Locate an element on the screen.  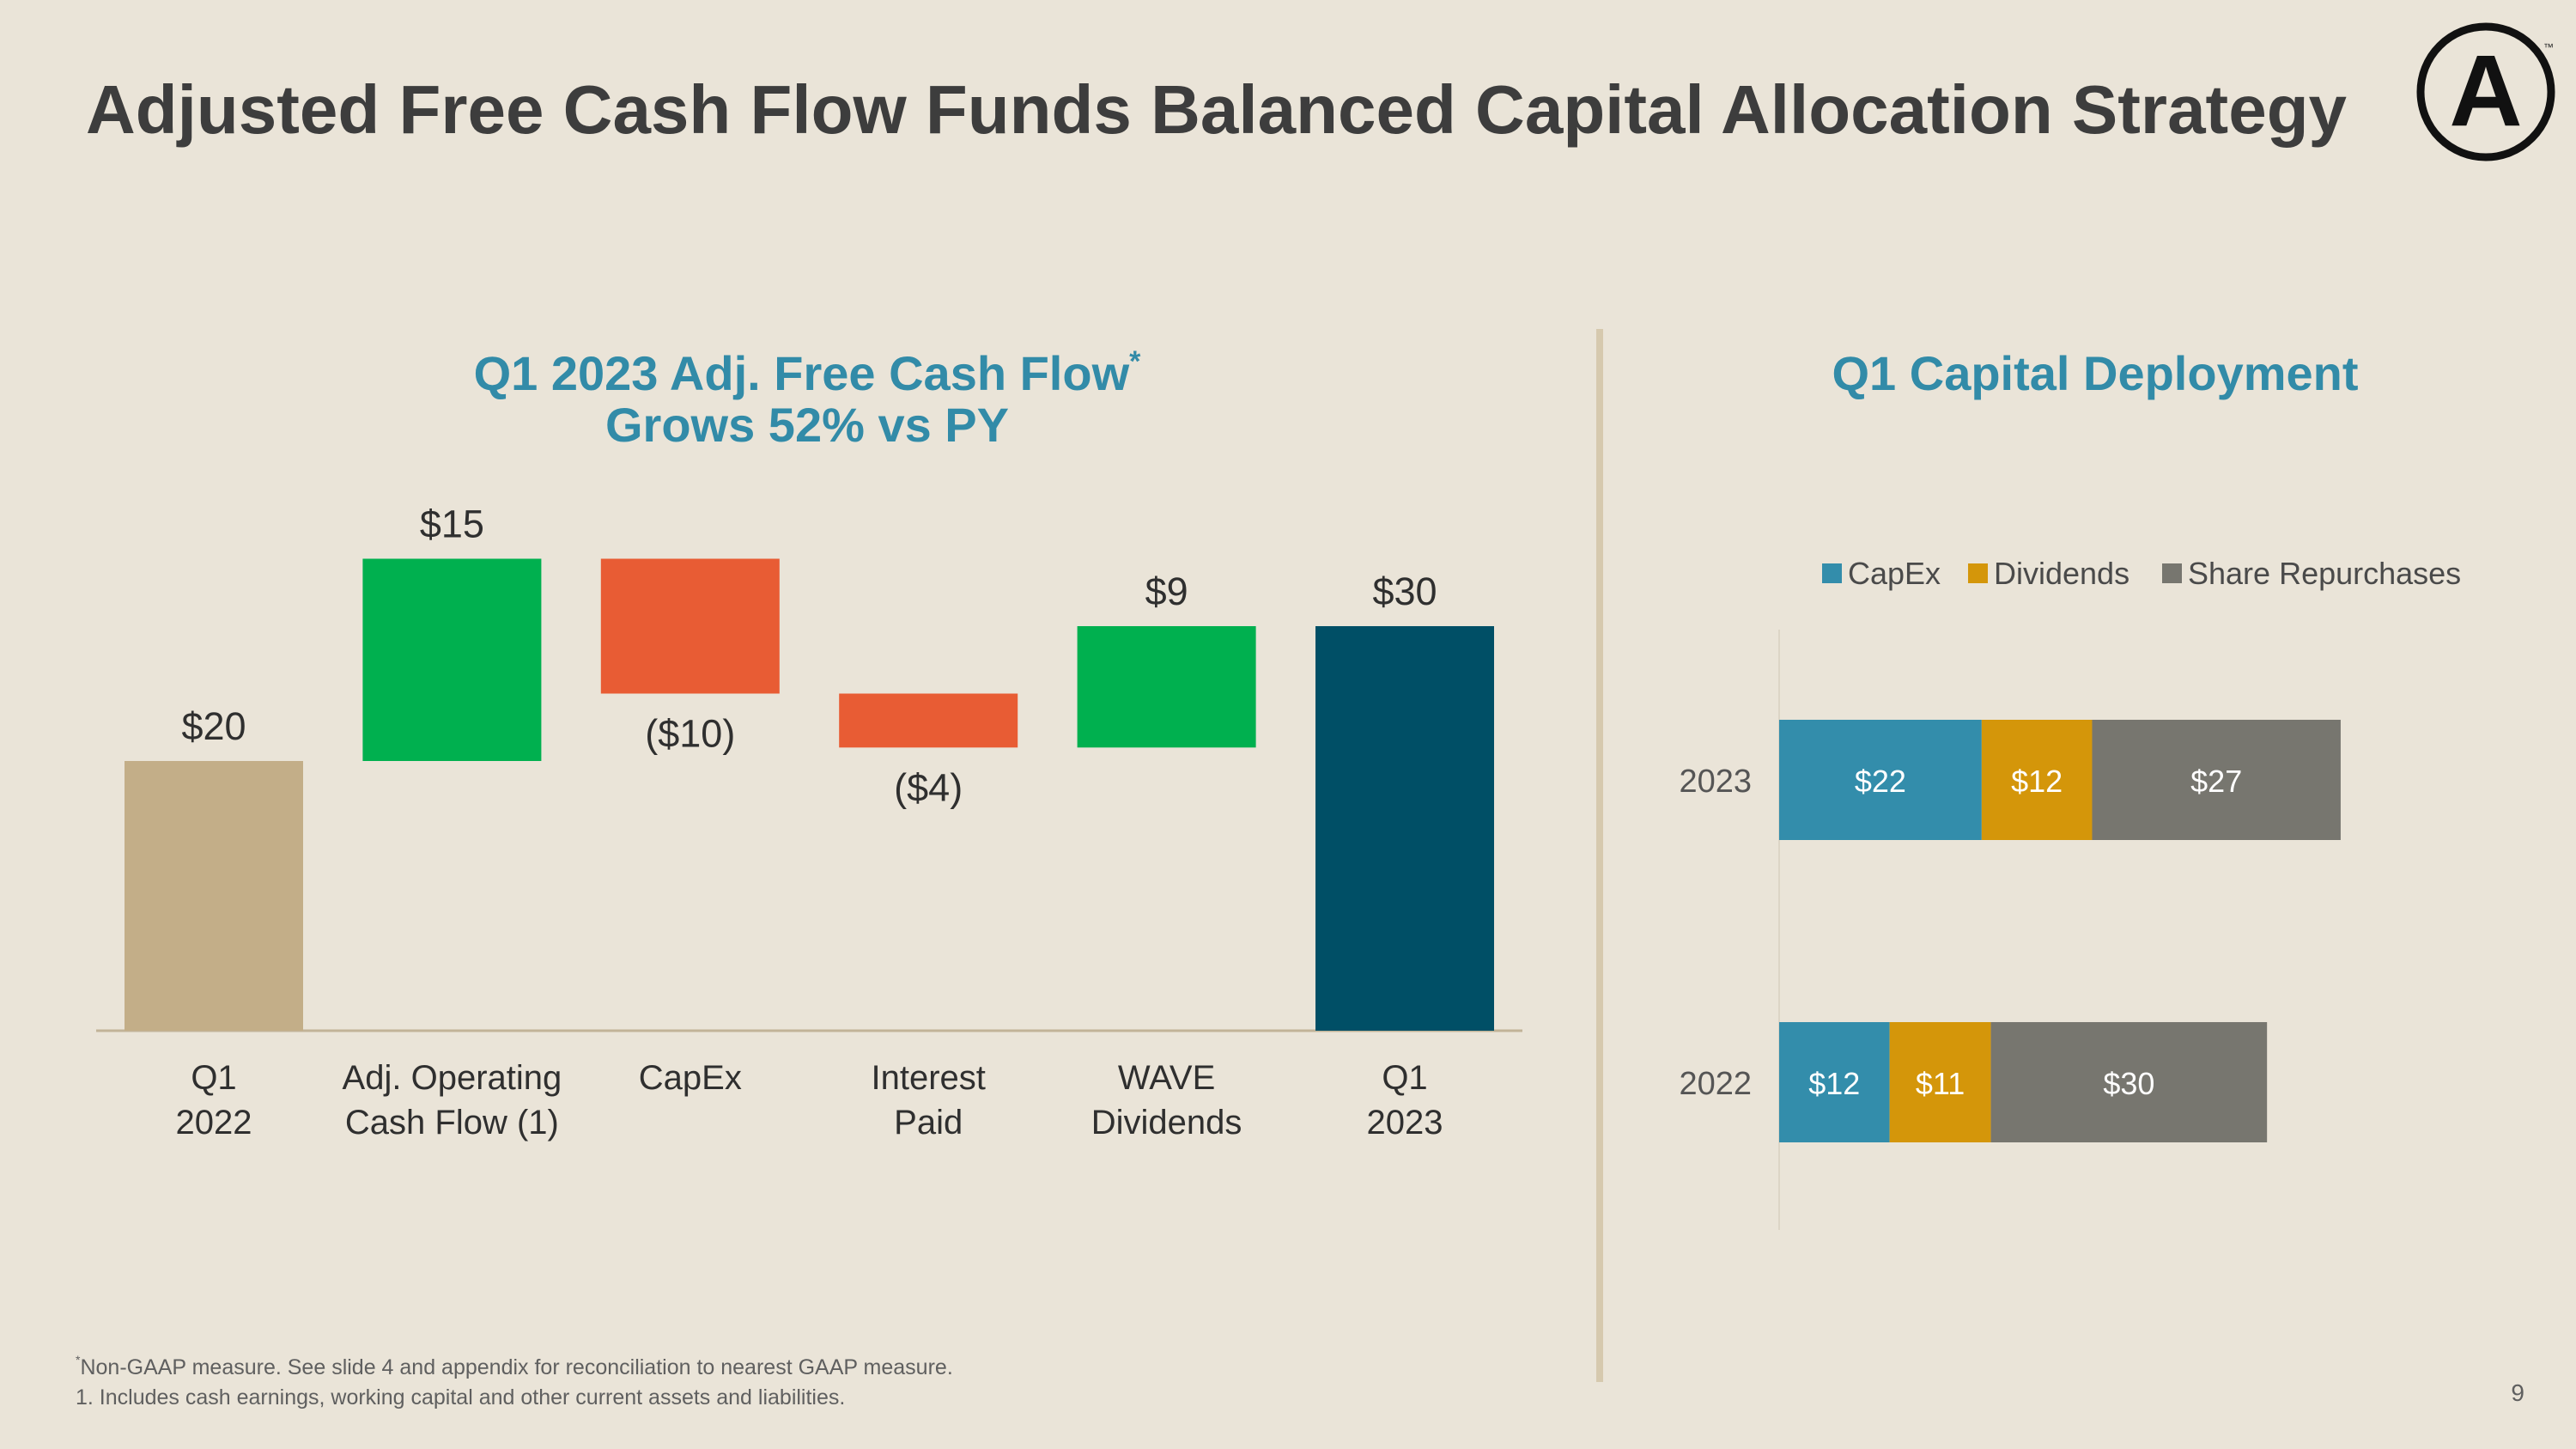
waterfall-category-label-capex: CapEx is located at coordinates (691, 1078).